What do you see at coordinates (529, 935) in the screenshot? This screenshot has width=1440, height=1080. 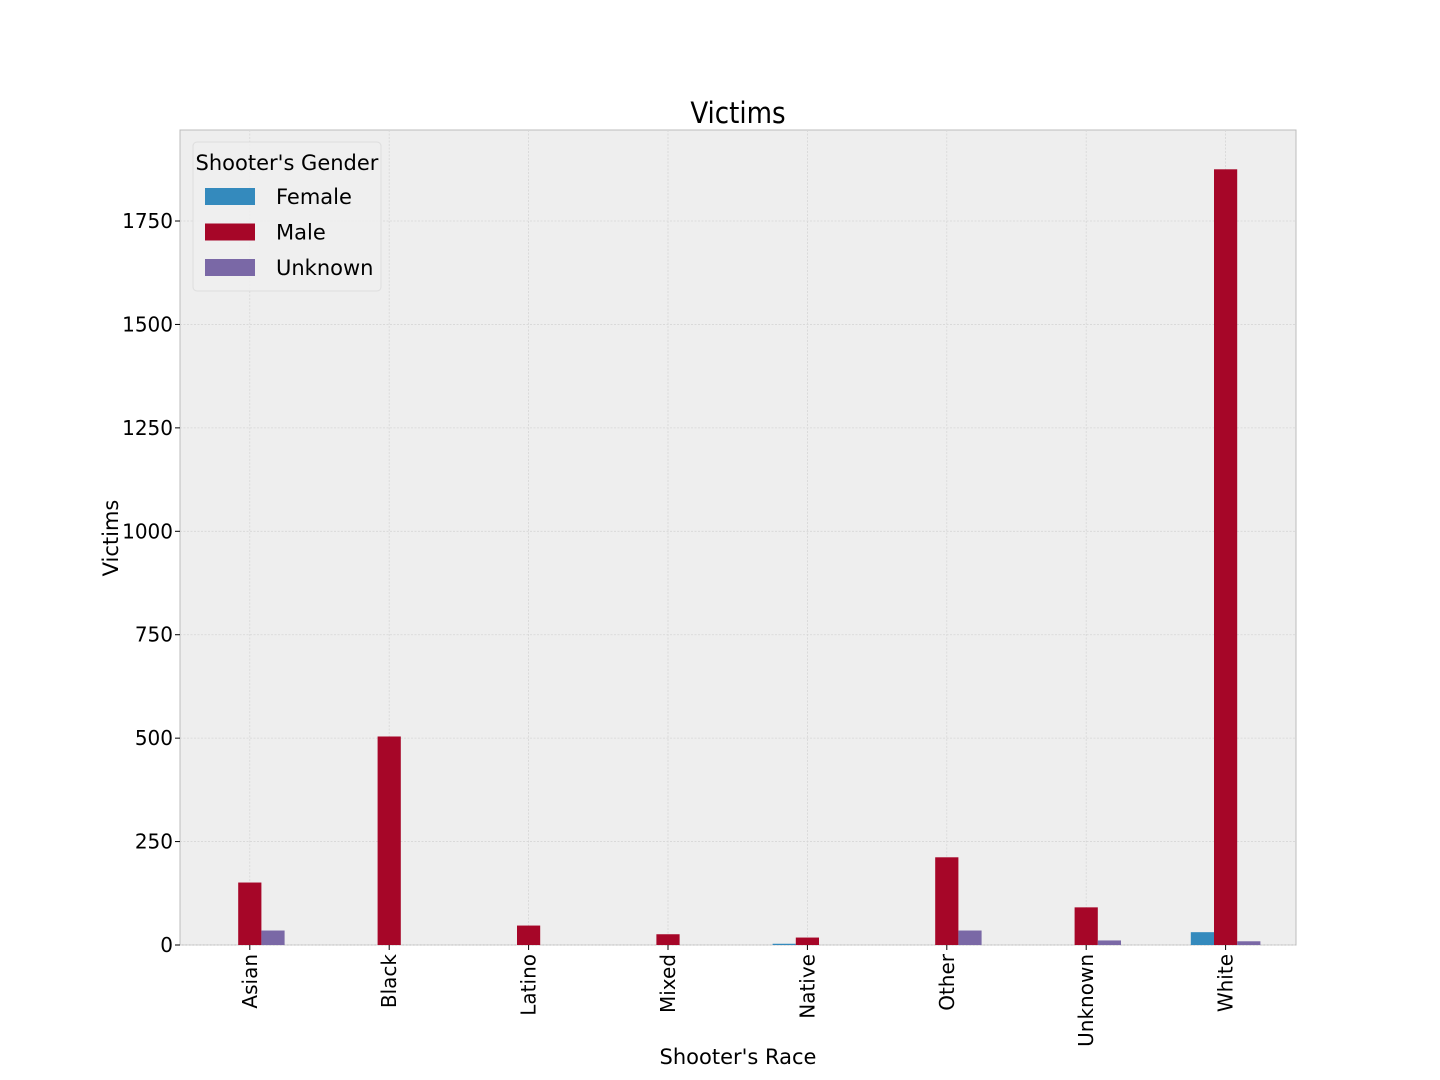 I see `bar-male-latino` at bounding box center [529, 935].